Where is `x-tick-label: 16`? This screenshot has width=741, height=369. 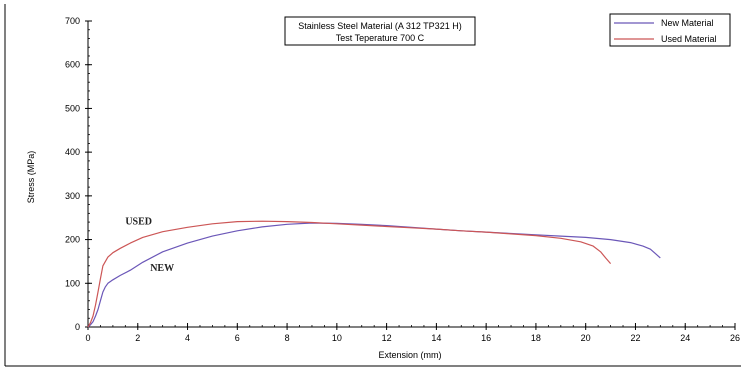
x-tick-label: 16 is located at coordinates (486, 338).